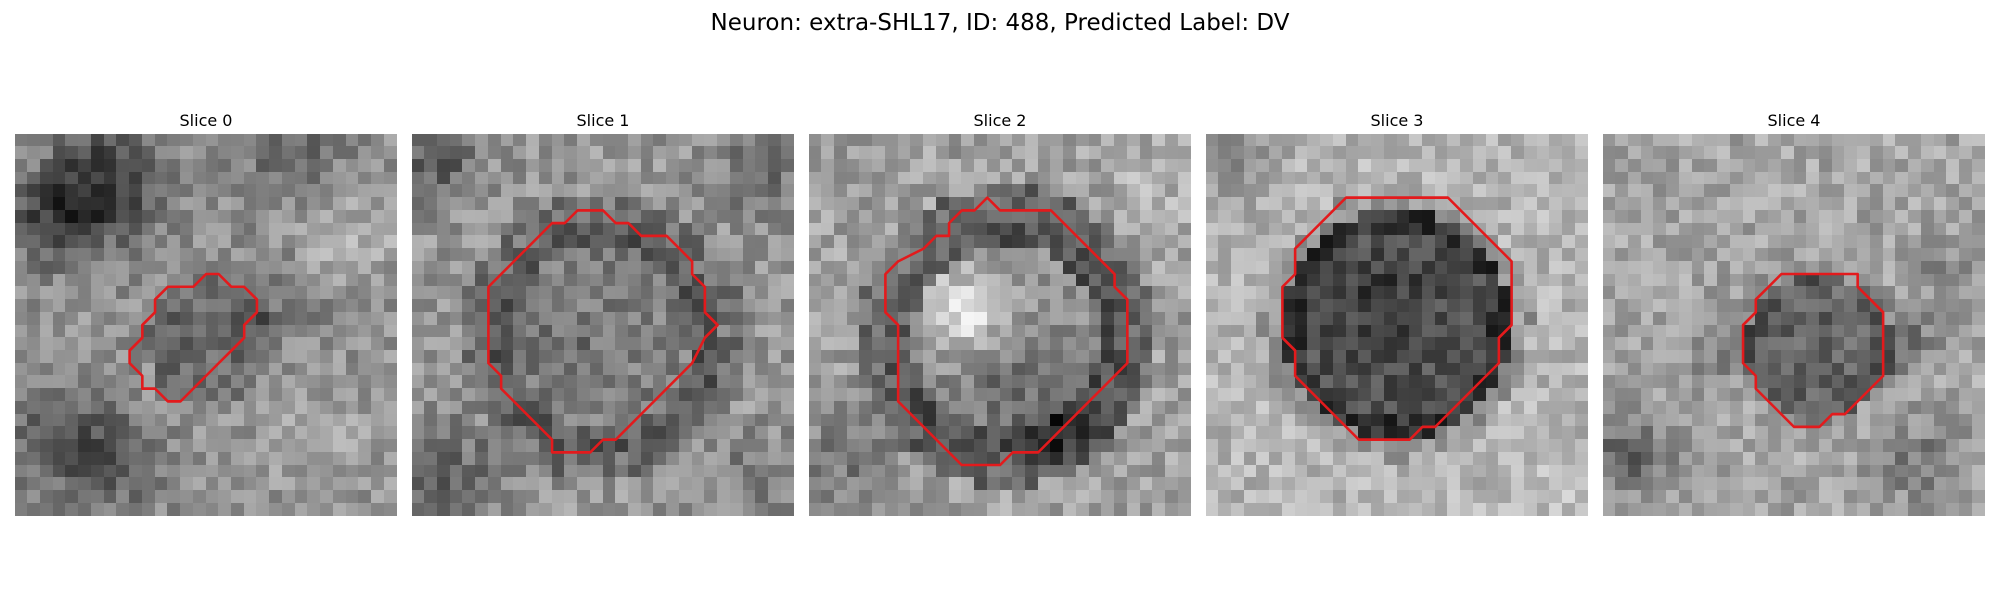  Describe the element at coordinates (603, 120) in the screenshot. I see `slice-title: Slice 1` at that location.